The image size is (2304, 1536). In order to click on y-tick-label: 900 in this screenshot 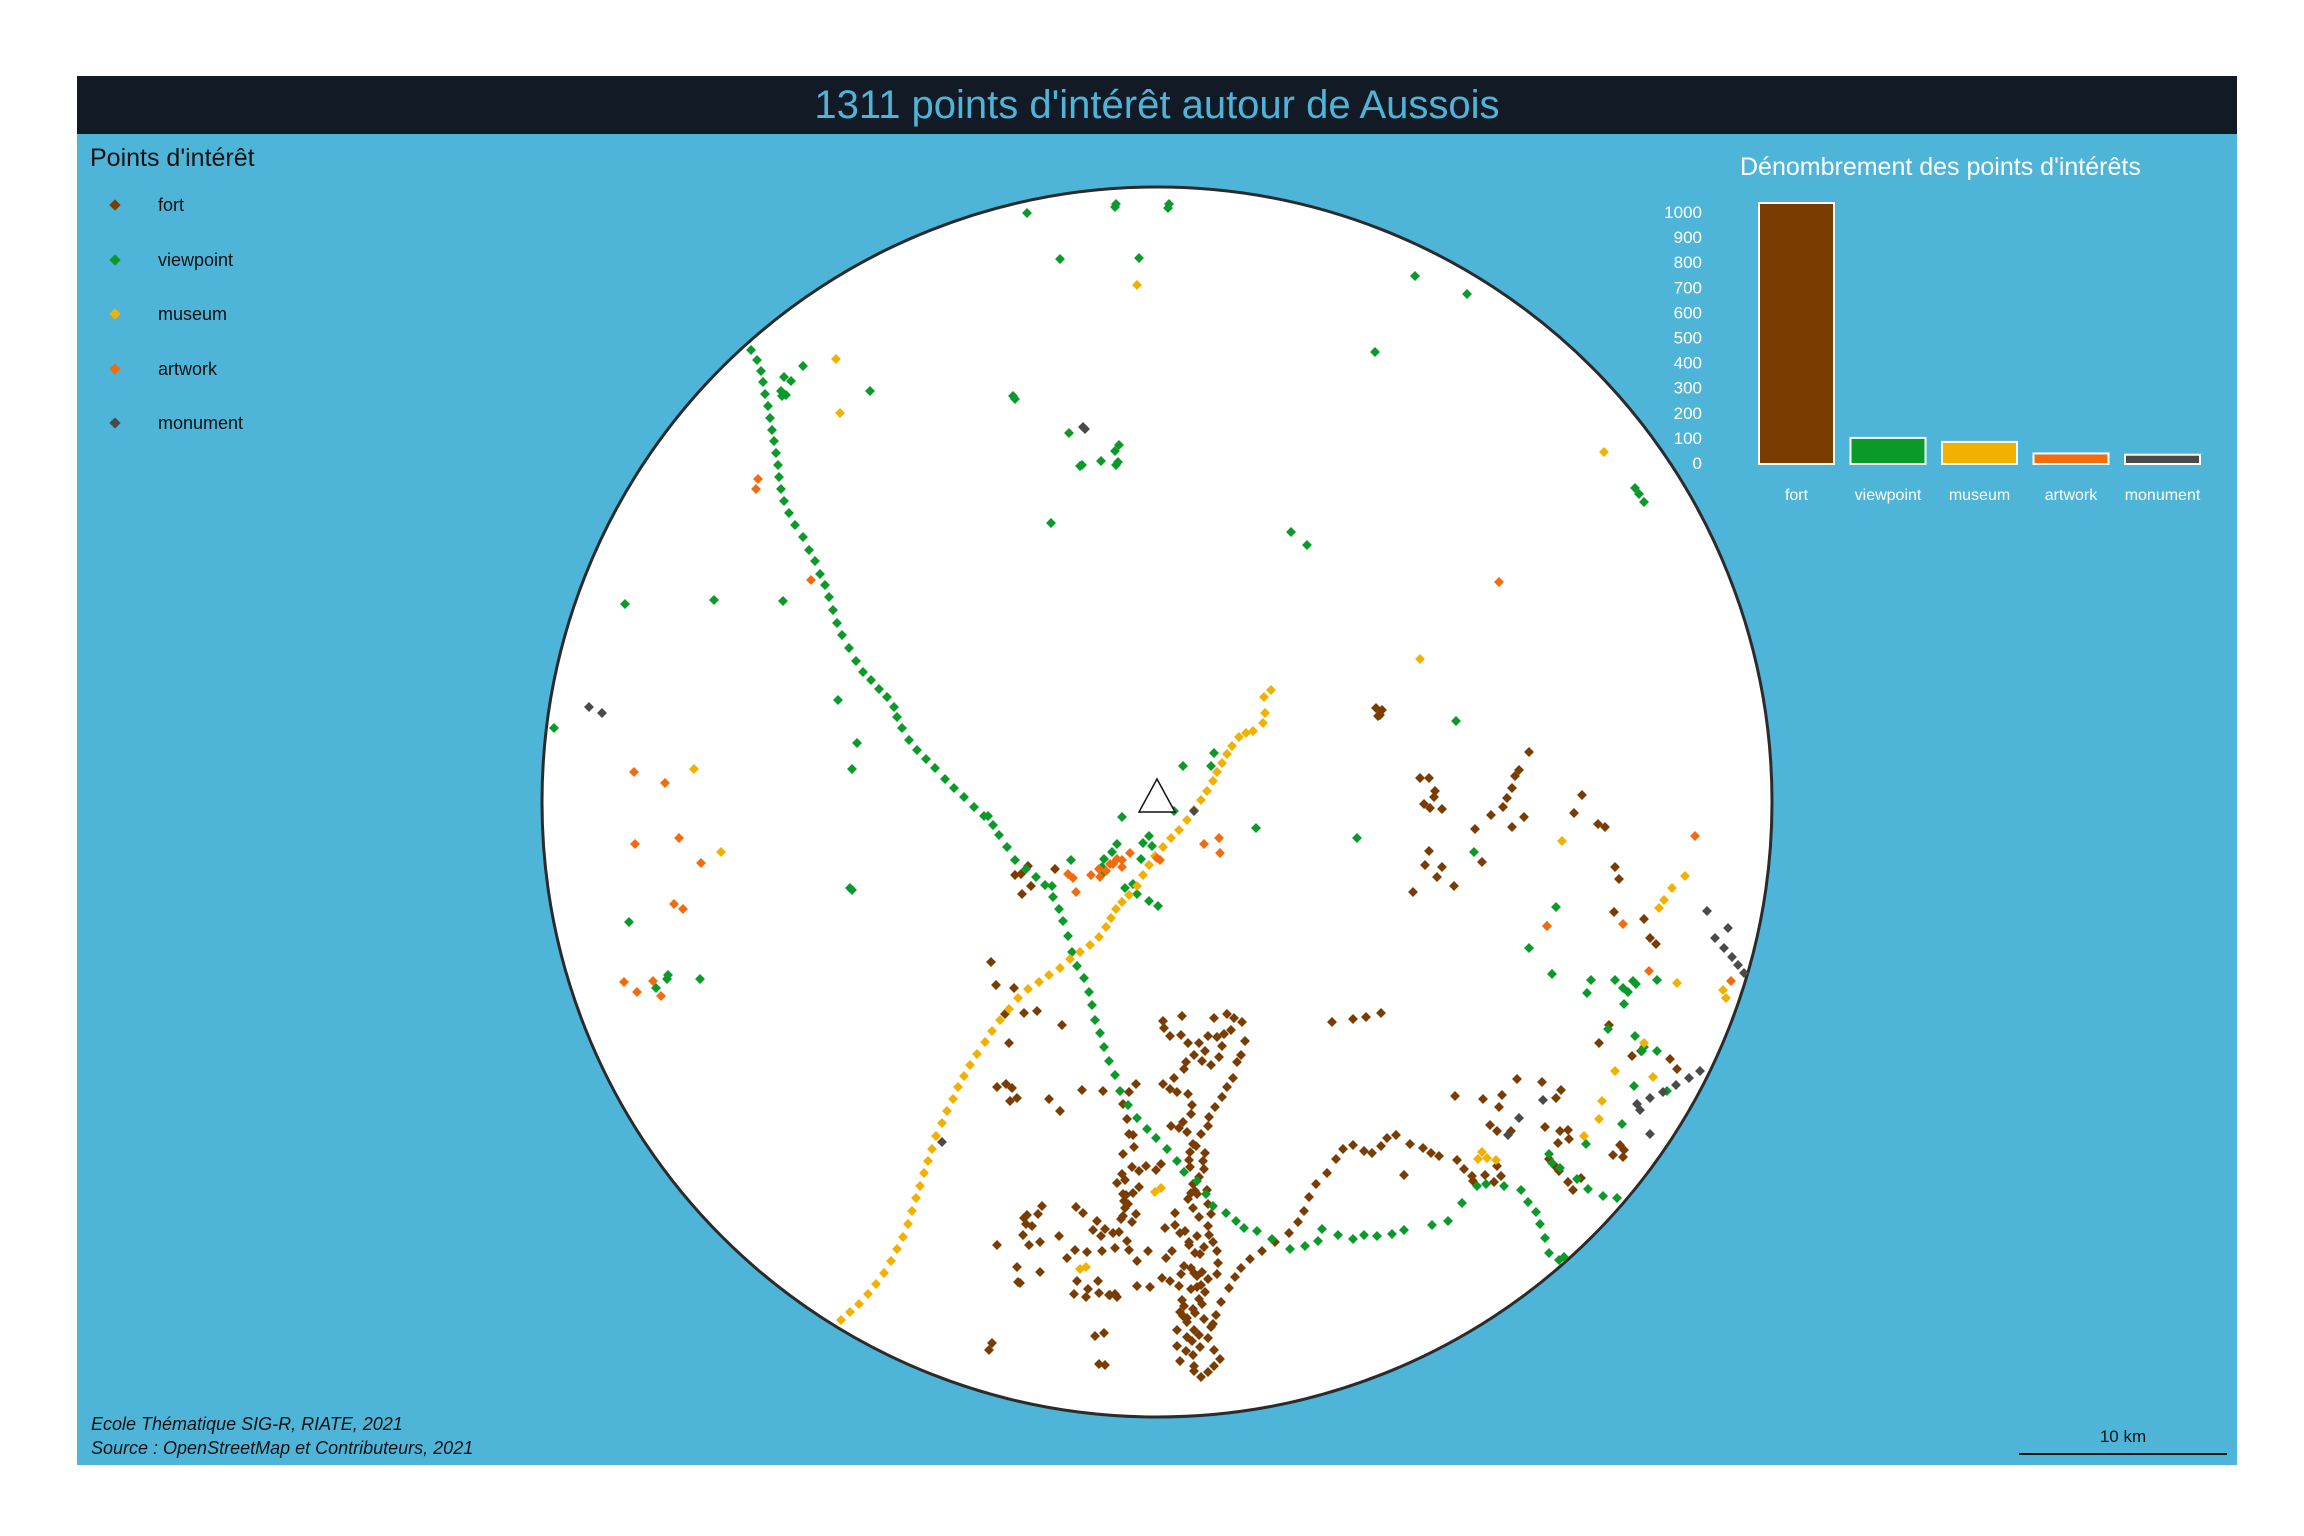, I will do `click(1688, 237)`.